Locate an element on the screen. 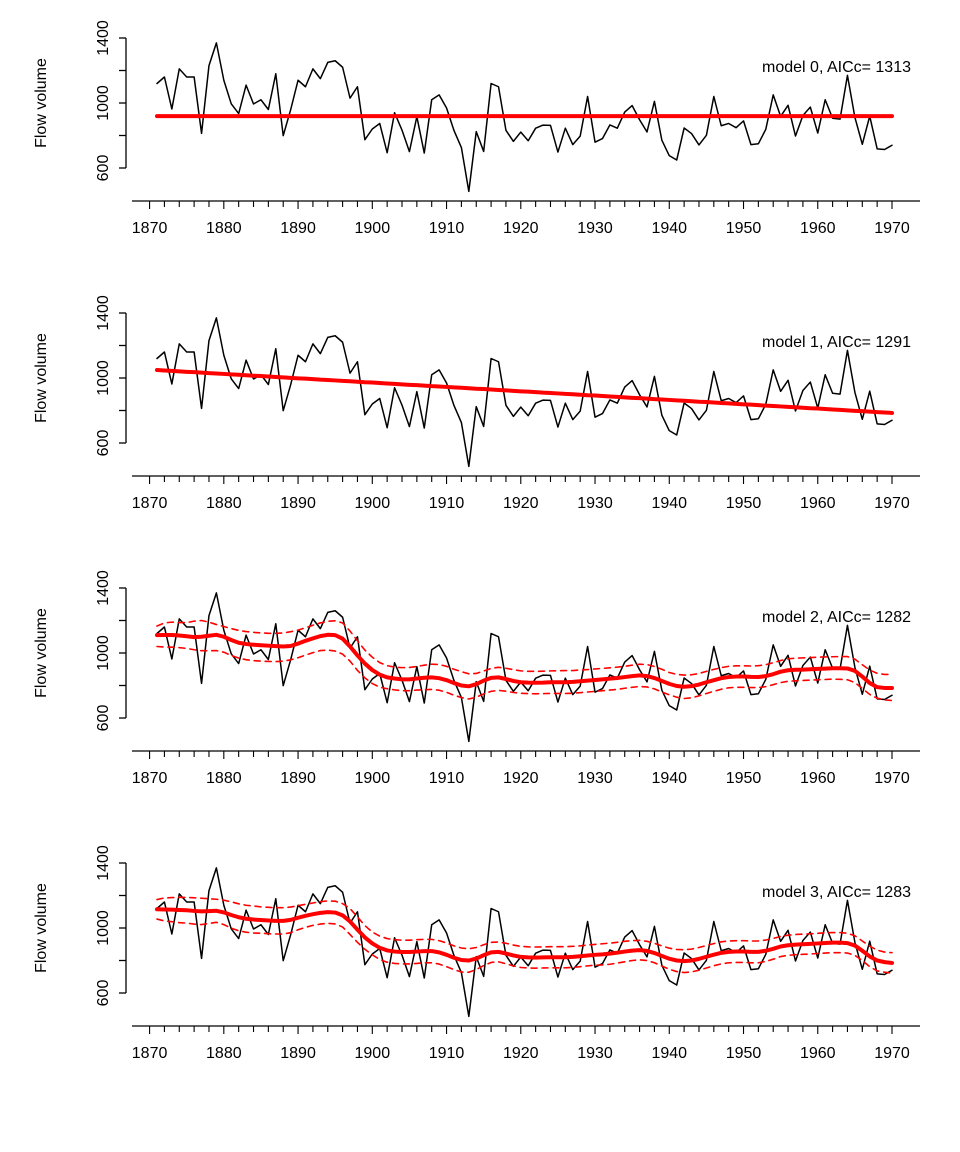 The width and height of the screenshot is (960, 1152). model-annotation: model 2, AICc= 1282 is located at coordinates (836, 617).